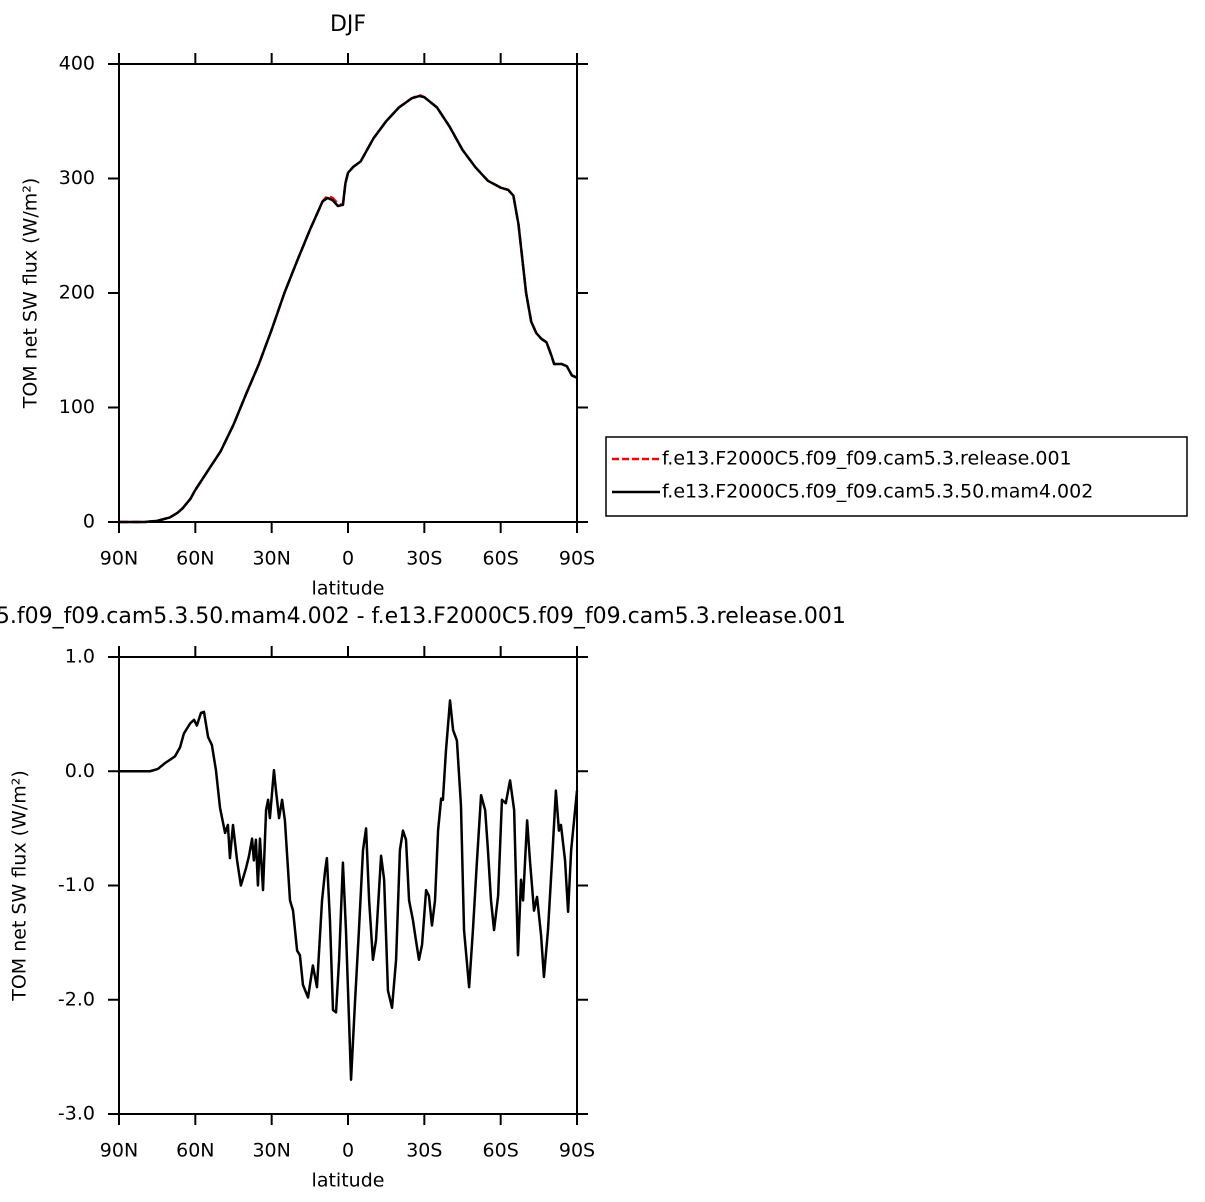 The width and height of the screenshot is (1205, 1202). Describe the element at coordinates (89, 522) in the screenshot. I see `y-tick-label: 0` at that location.